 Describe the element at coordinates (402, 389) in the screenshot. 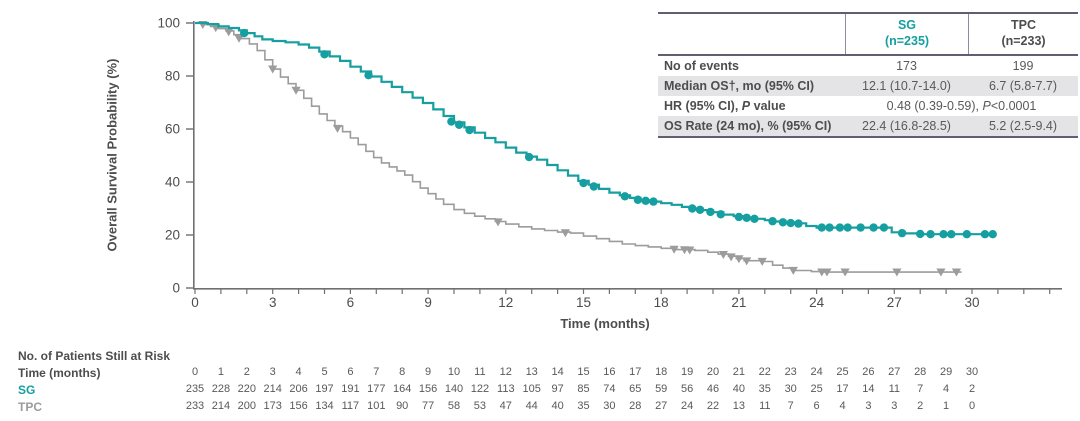

I see `risk-value: 164` at that location.